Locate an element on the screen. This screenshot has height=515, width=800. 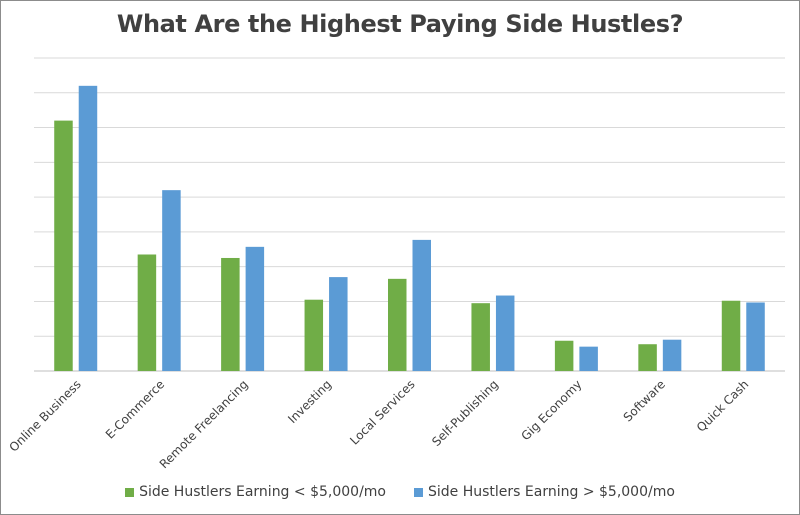
x-tick-label: Online Business is located at coordinates (44, 415).